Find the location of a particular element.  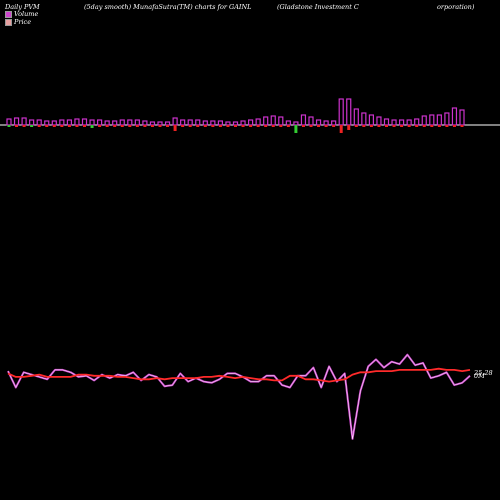

legend-price-label: Price is located at coordinates (23, 22).